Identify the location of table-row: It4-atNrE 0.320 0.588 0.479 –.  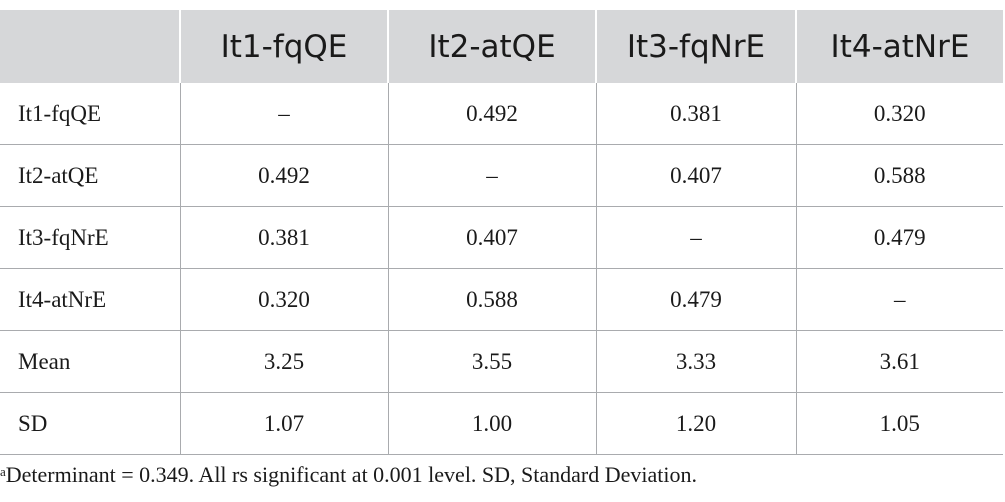
(501, 299).